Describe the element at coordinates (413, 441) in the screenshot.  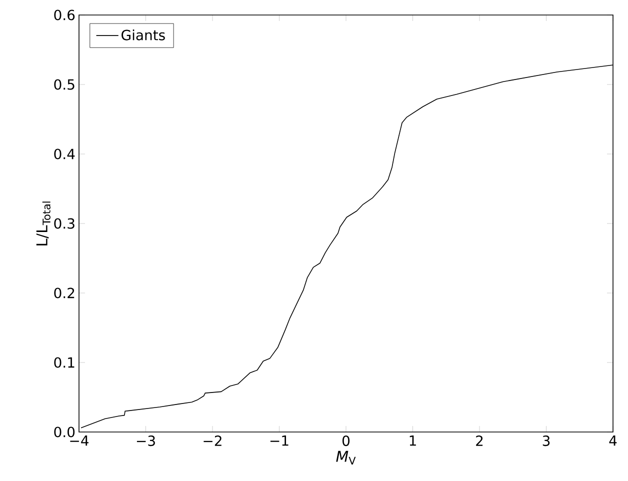
I see `x-tick-label: 1` at that location.